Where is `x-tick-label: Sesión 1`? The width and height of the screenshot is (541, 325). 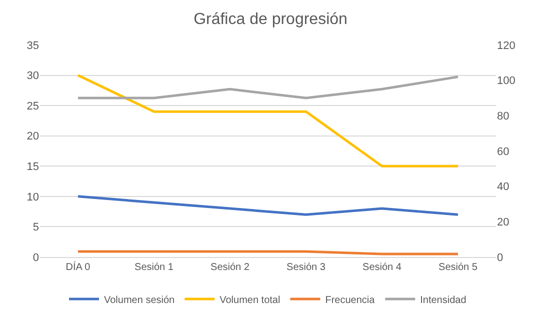 x-tick-label: Sesión 1 is located at coordinates (154, 267).